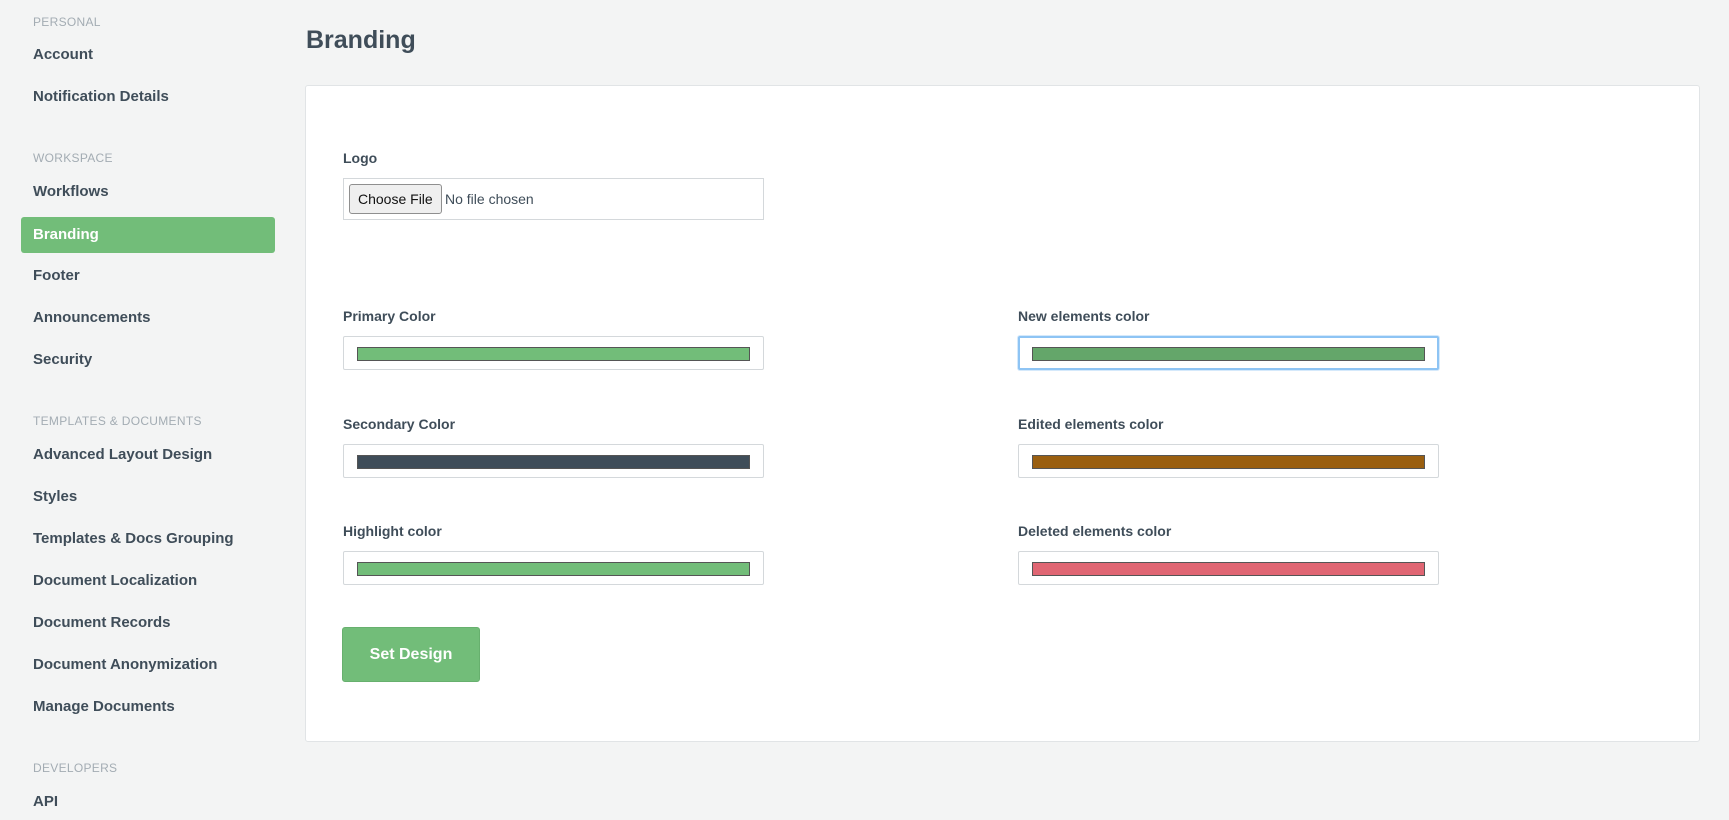  I want to click on edited-elements-color-swatch, so click(1228, 462).